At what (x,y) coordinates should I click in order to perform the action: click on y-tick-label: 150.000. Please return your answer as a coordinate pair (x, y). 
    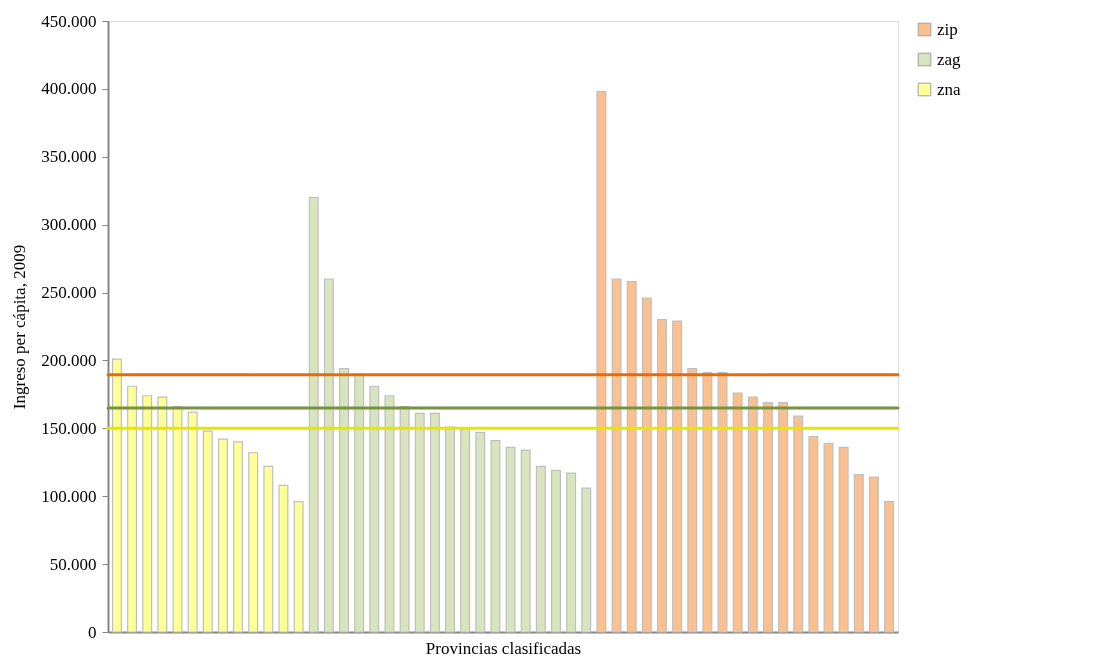
    Looking at the image, I should click on (69, 428).